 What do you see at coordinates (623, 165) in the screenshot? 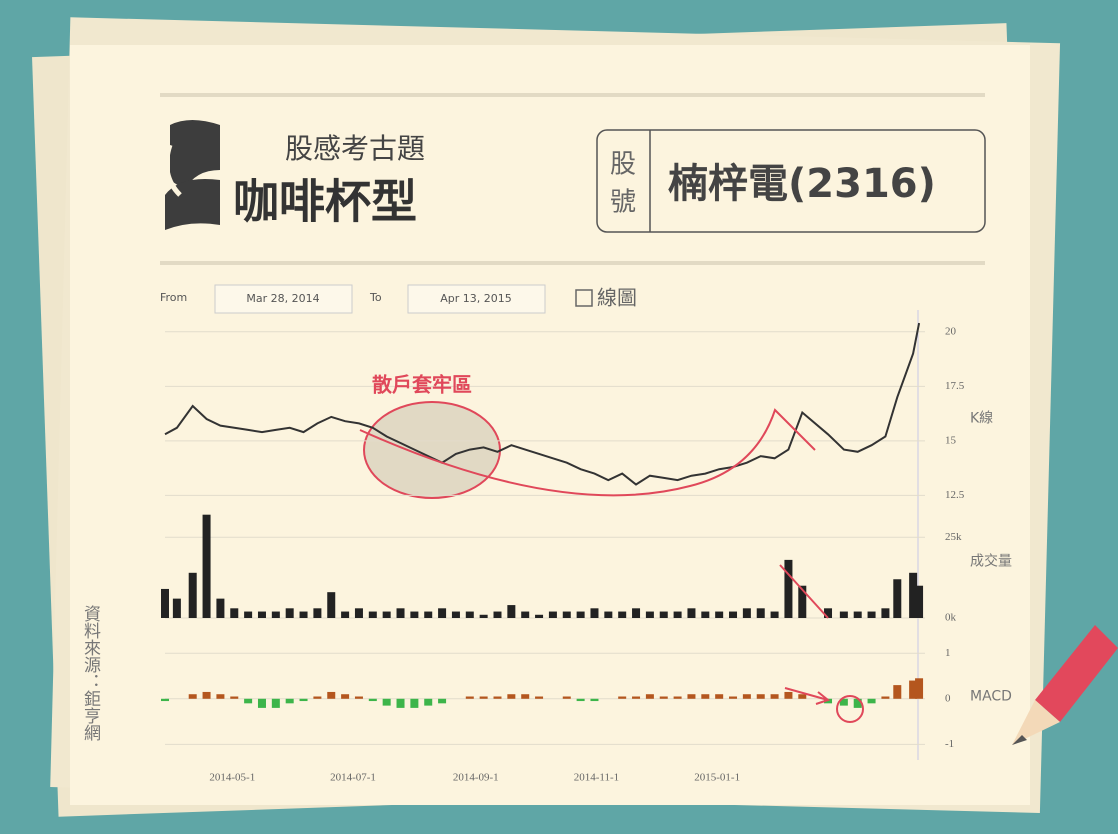
I see `code-label: 股` at bounding box center [623, 165].